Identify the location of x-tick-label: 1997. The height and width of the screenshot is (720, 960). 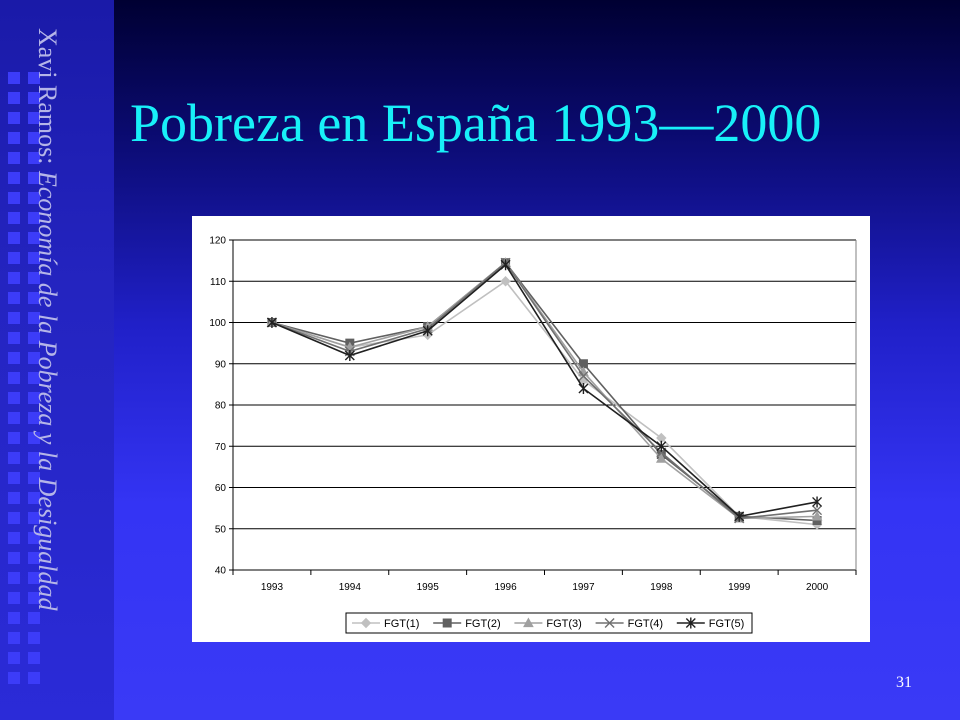
(583, 587).